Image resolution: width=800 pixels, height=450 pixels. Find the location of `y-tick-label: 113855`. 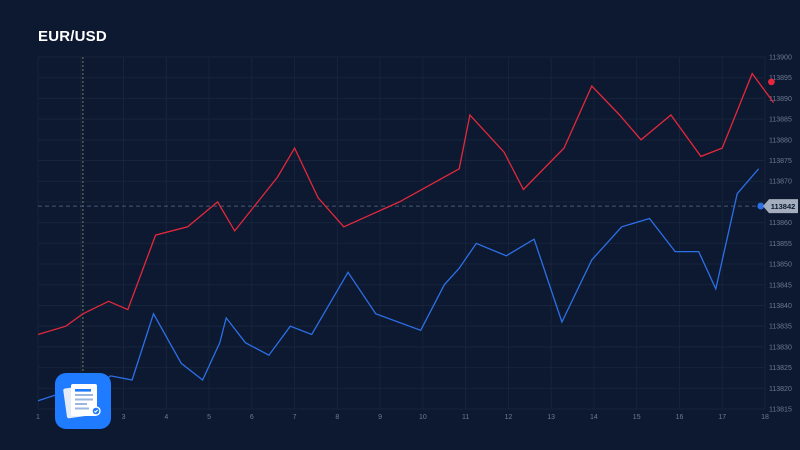

y-tick-label: 113855 is located at coordinates (780, 244).